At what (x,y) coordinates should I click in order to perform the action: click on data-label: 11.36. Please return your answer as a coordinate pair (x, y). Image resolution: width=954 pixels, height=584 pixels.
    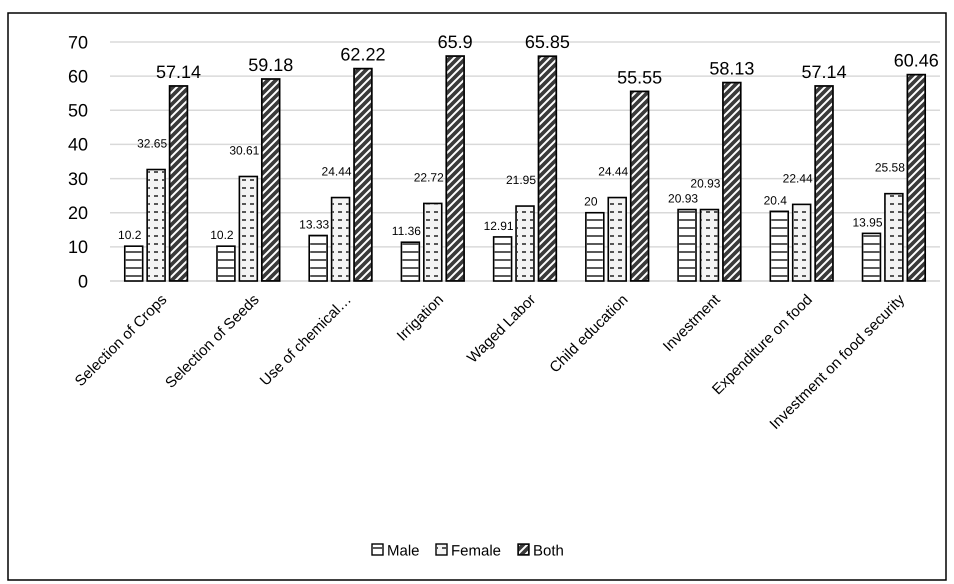
    Looking at the image, I should click on (407, 231).